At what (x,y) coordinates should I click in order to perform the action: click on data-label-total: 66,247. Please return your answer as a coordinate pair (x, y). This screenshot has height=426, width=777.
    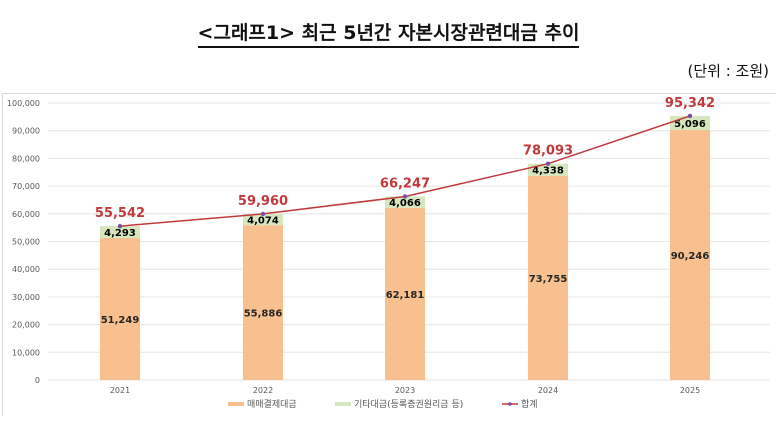
    Looking at the image, I should click on (405, 183).